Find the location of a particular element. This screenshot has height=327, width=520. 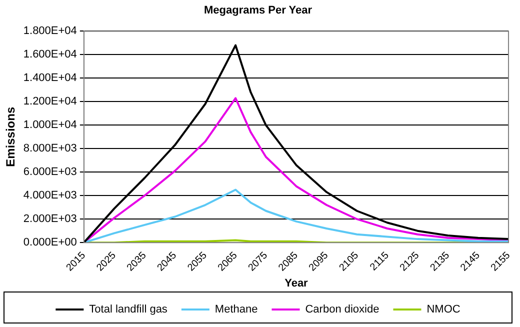

y-tick-label: 2.000E+03 is located at coordinates (50, 219).